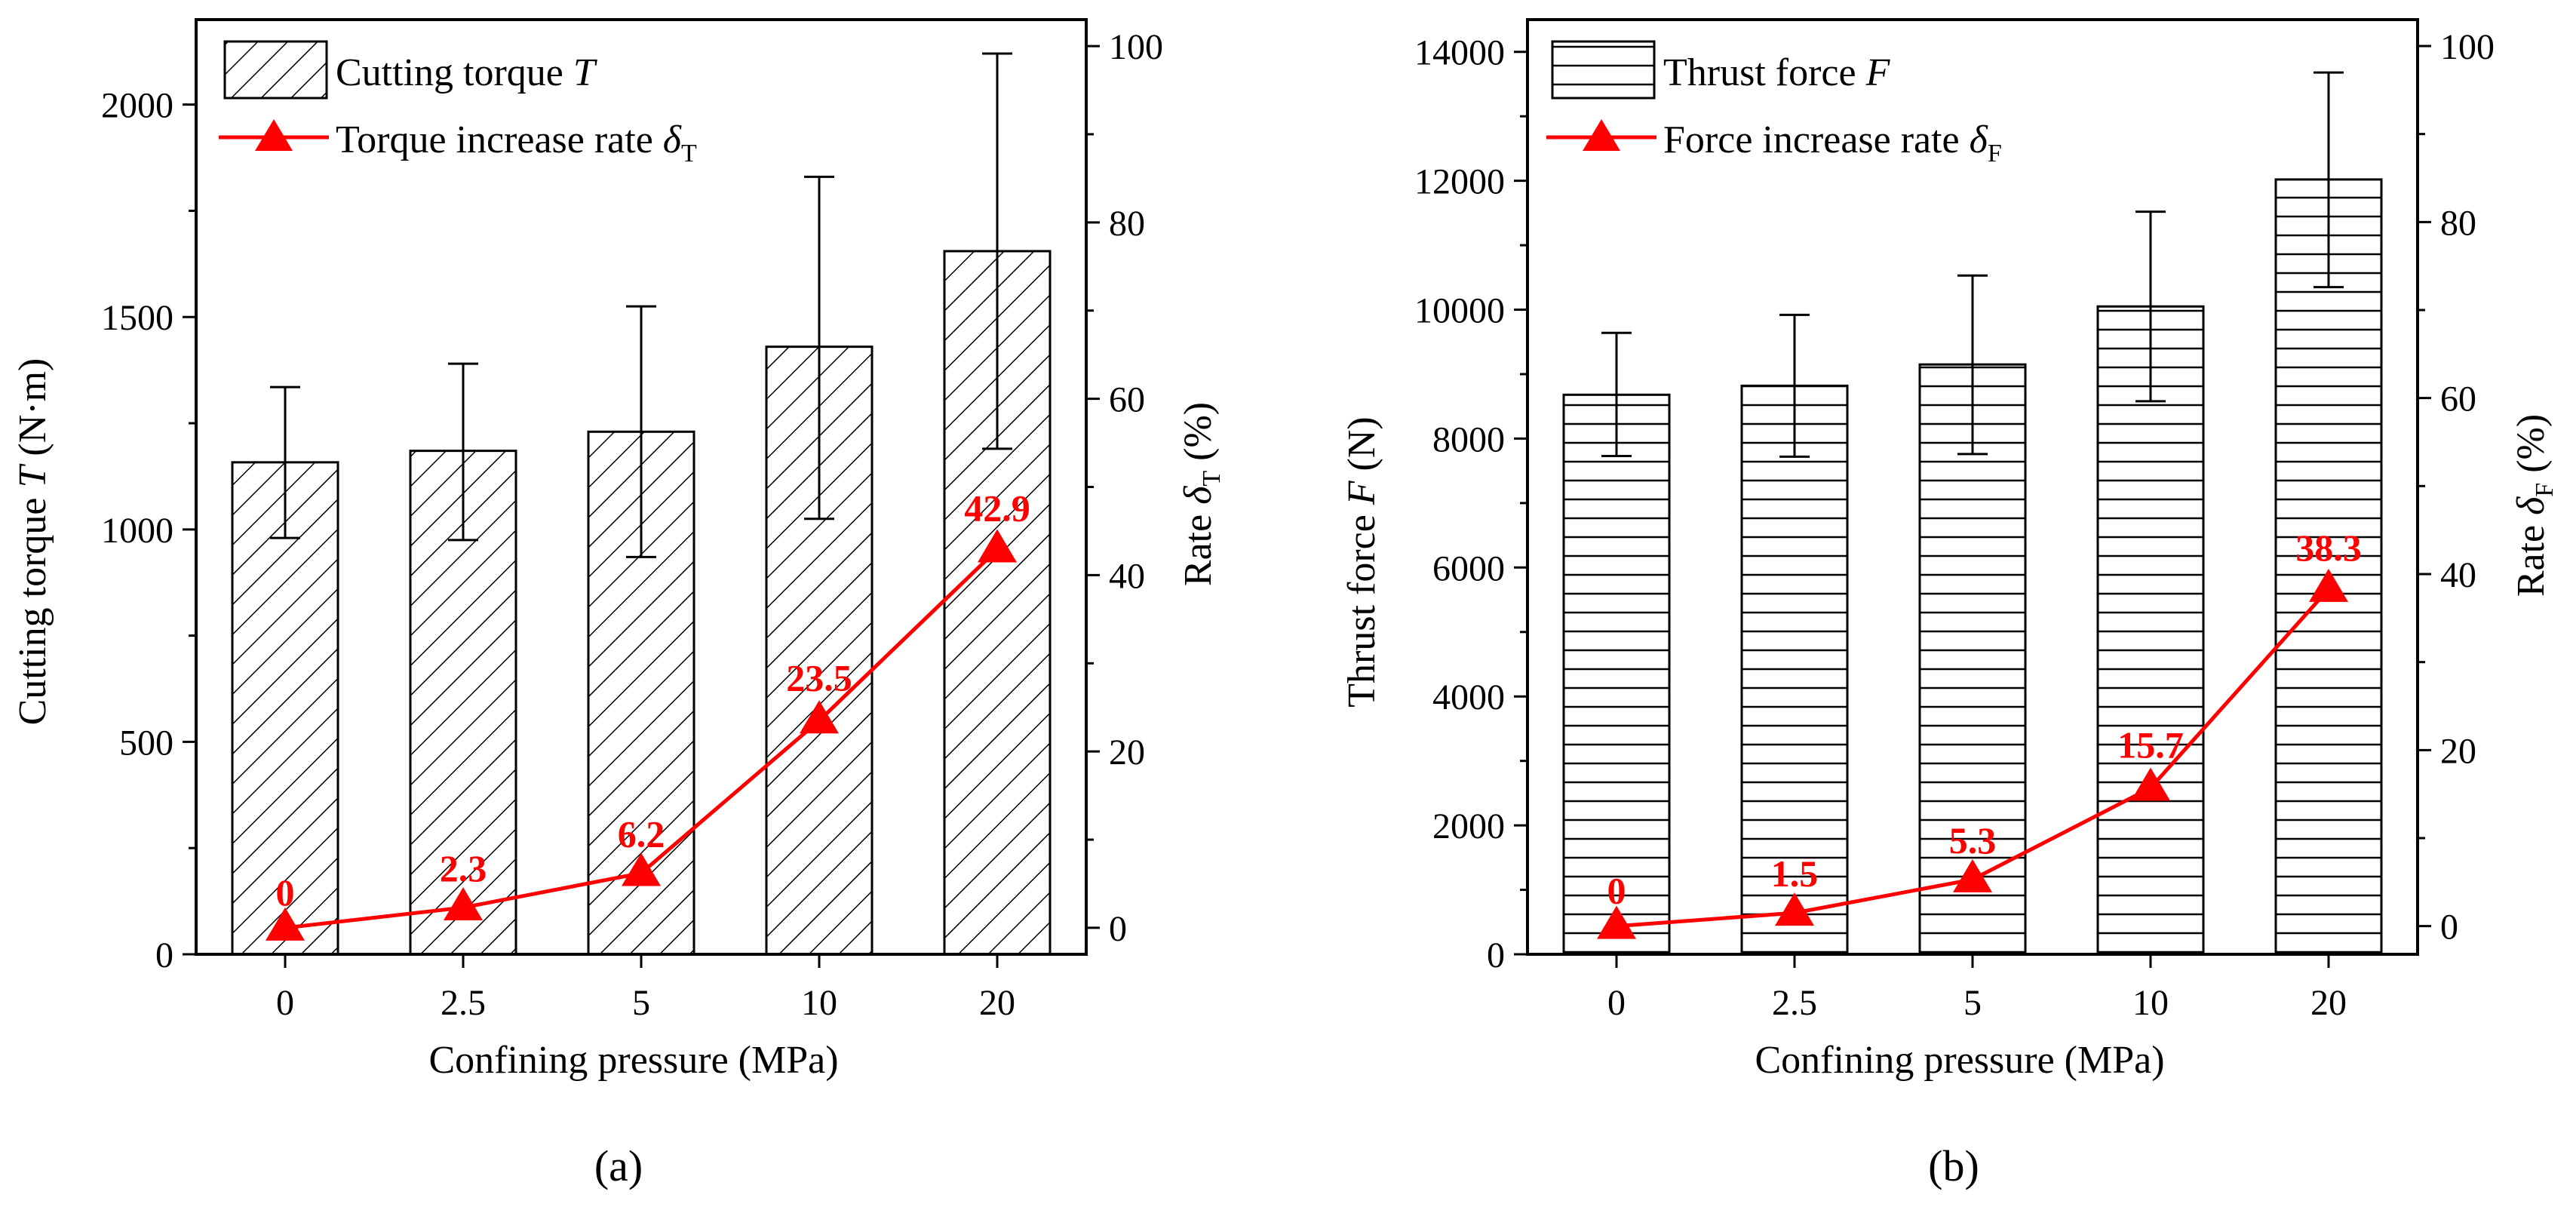 The image size is (2576, 1207). What do you see at coordinates (146, 743) in the screenshot?
I see `y-left-tick-label-1: 500` at bounding box center [146, 743].